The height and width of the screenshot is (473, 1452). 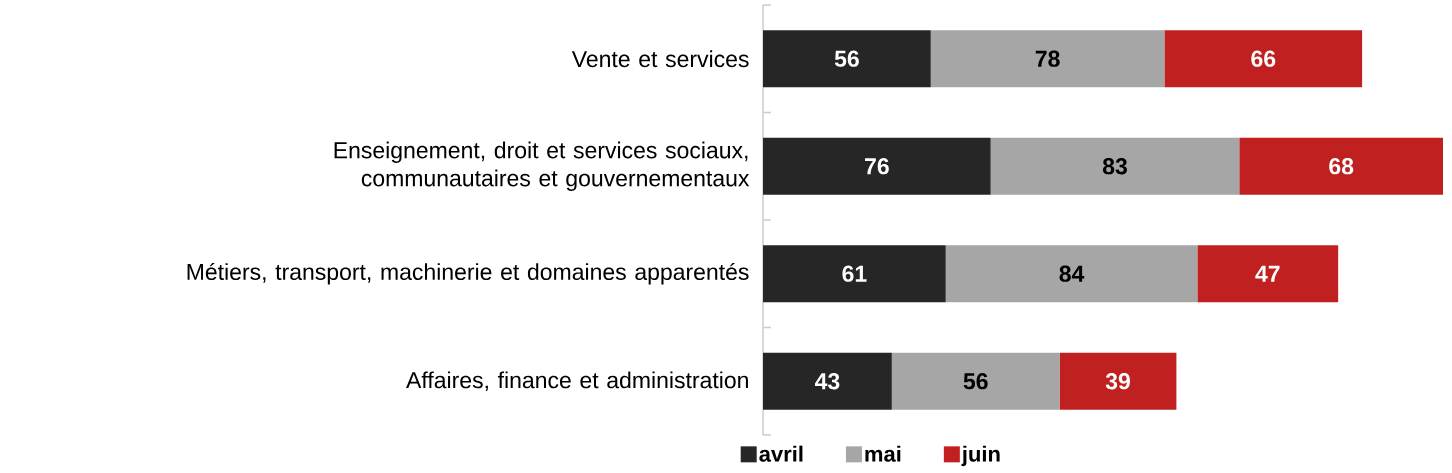 I want to click on data-label: 61, so click(x=854, y=273).